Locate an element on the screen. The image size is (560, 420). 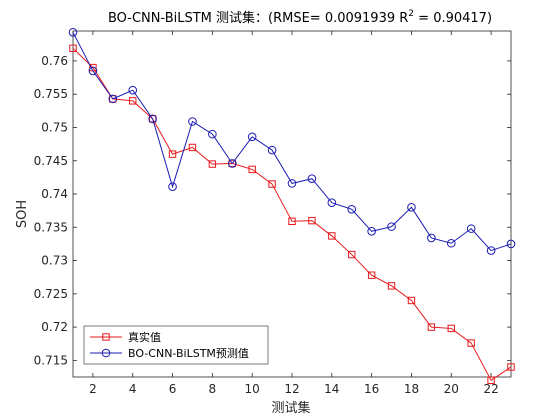
x-tick-label: 18 is located at coordinates (411, 389).